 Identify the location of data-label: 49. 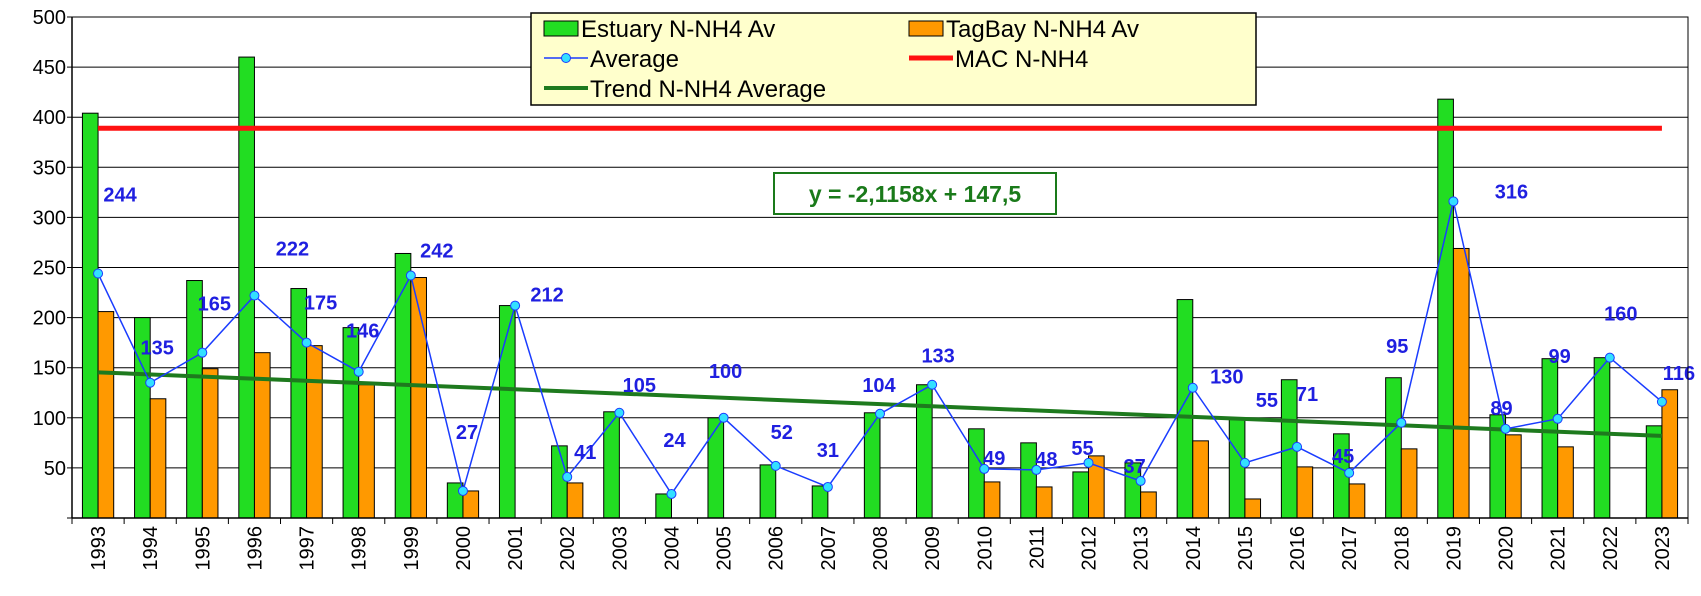
(994, 459).